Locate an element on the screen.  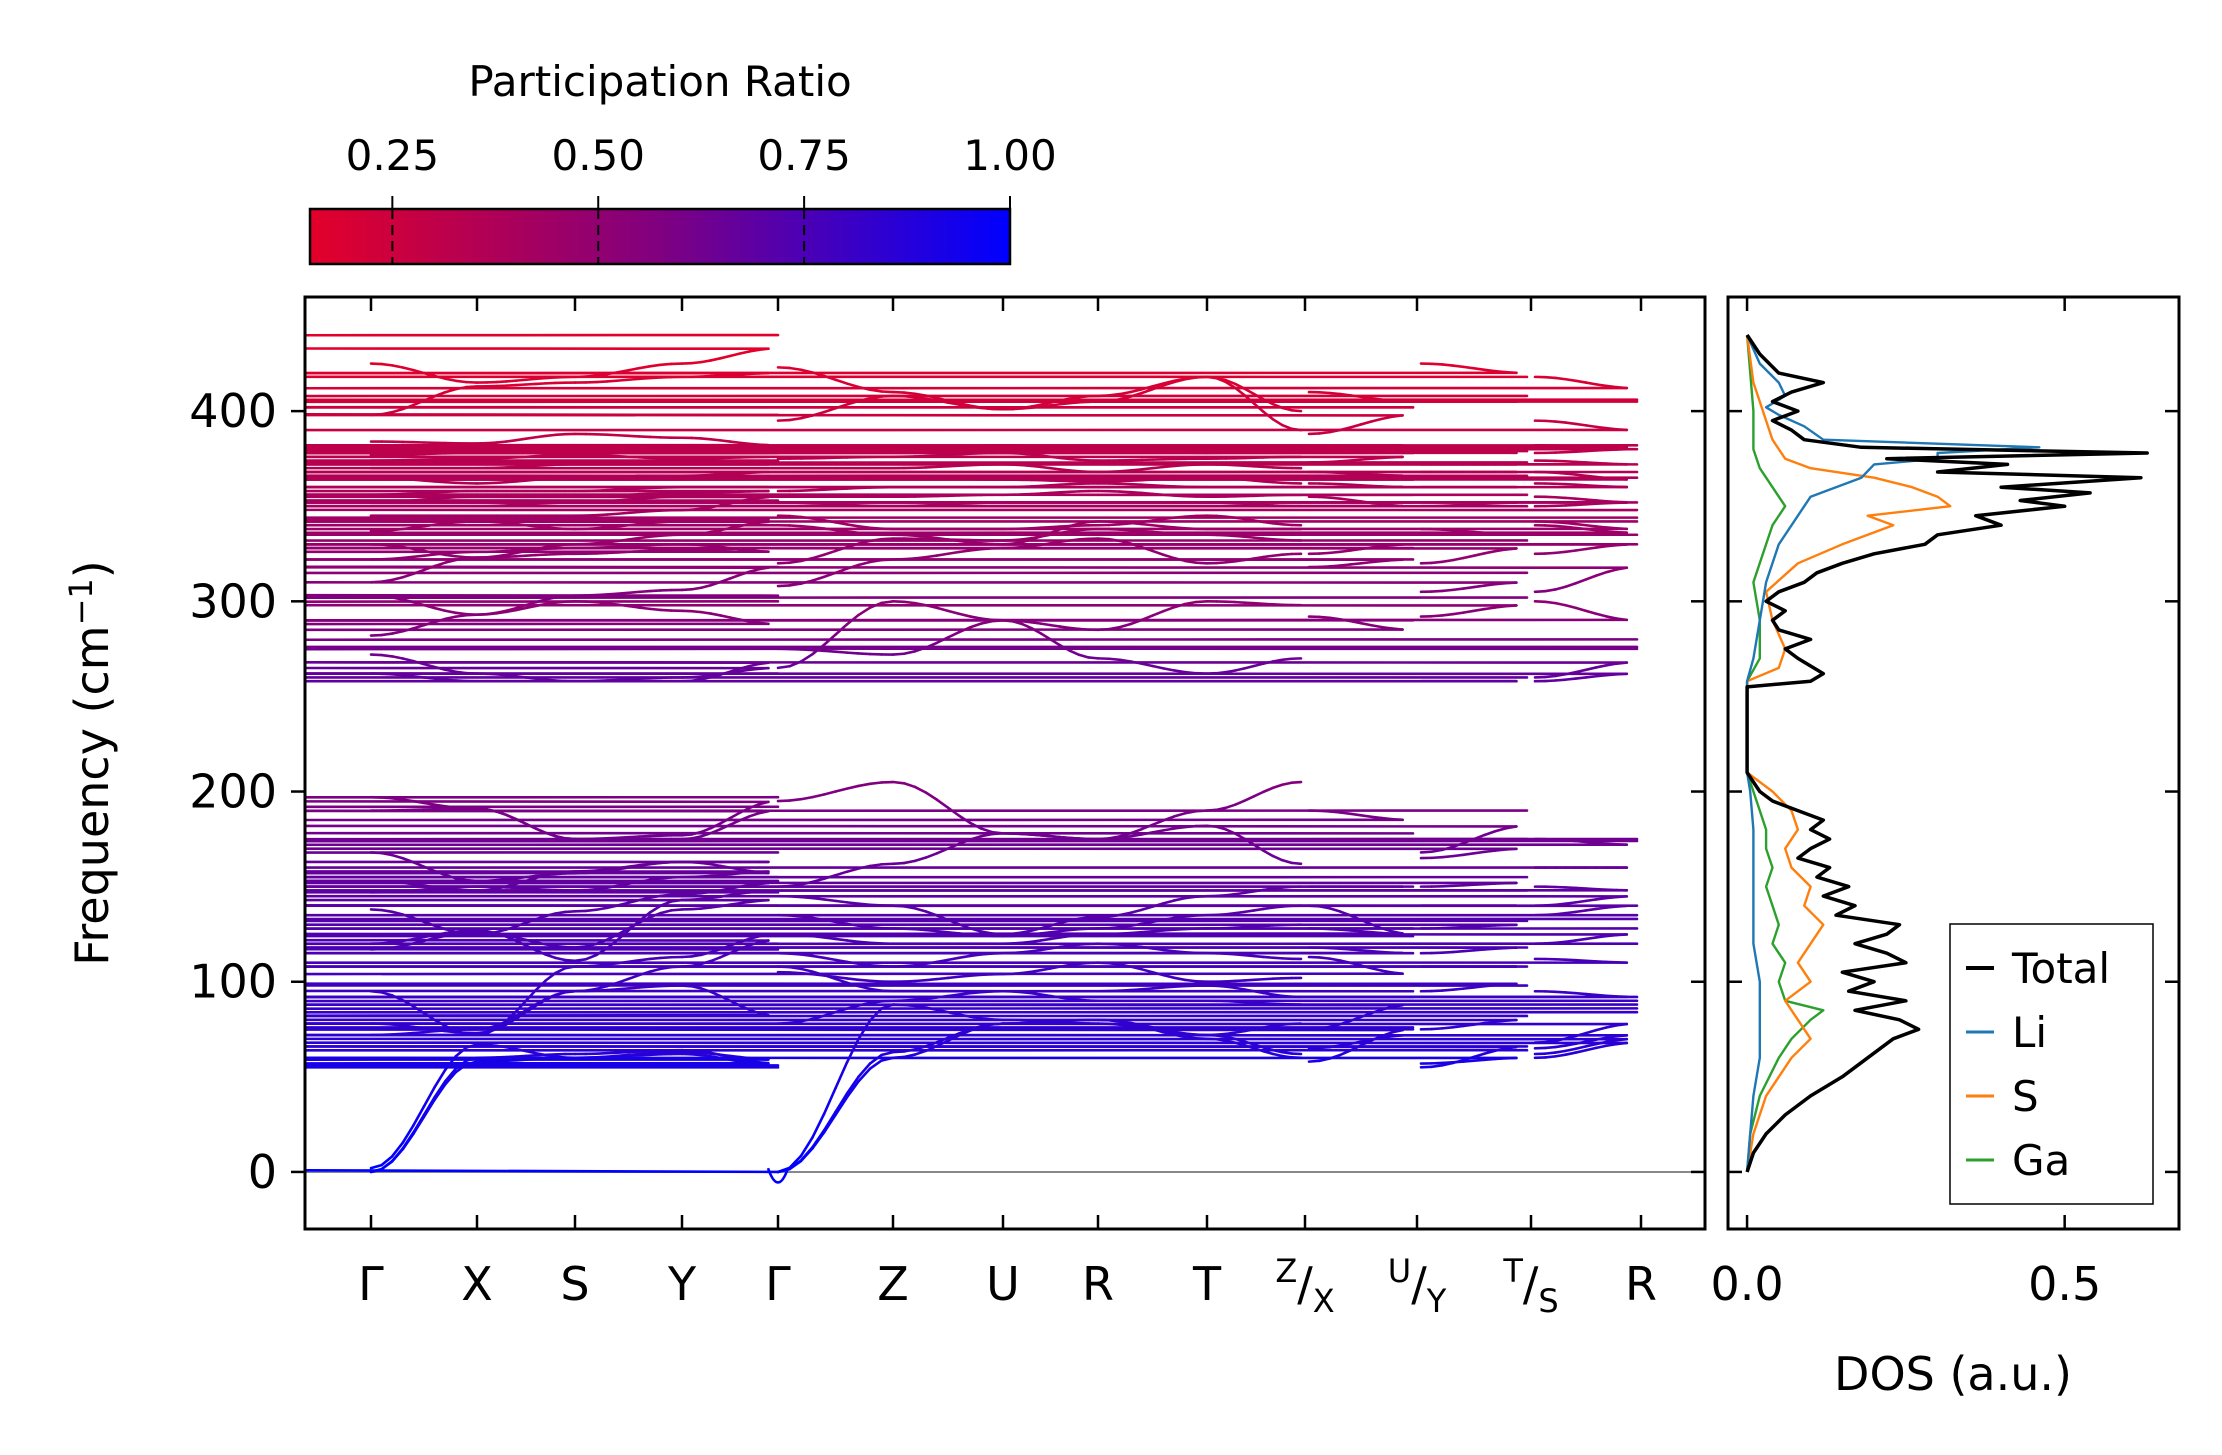
kpoint-label: Γ is located at coordinates (778, 1284).